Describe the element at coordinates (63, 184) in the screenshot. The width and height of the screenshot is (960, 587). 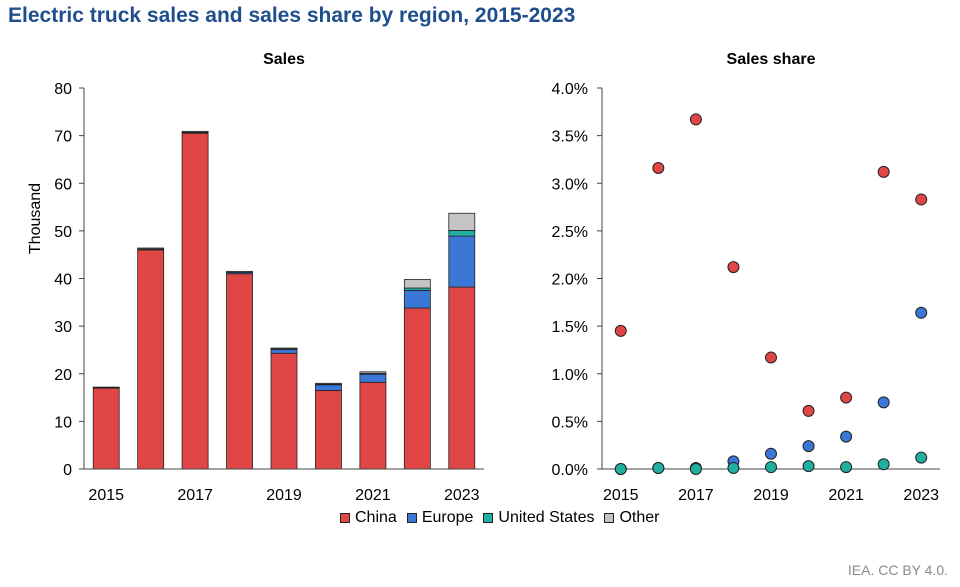
I see `sales-y-tick-label: 60` at that location.